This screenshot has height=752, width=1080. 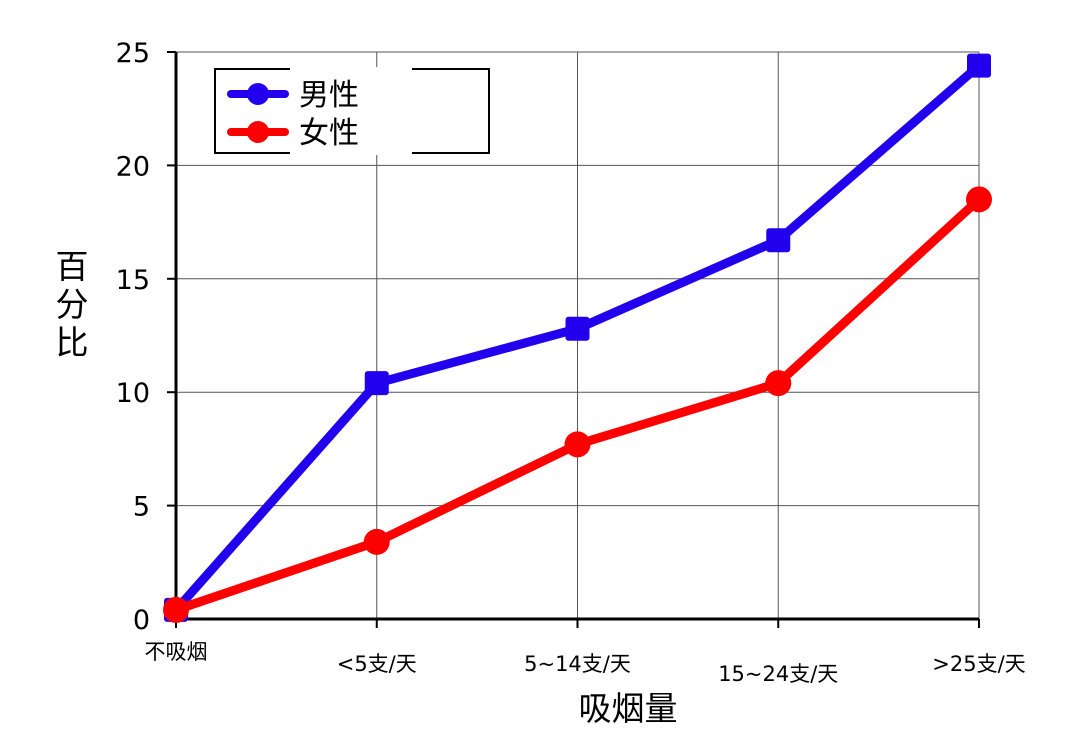 I want to click on x-tick-label: 15~24支/天, so click(x=778, y=674).